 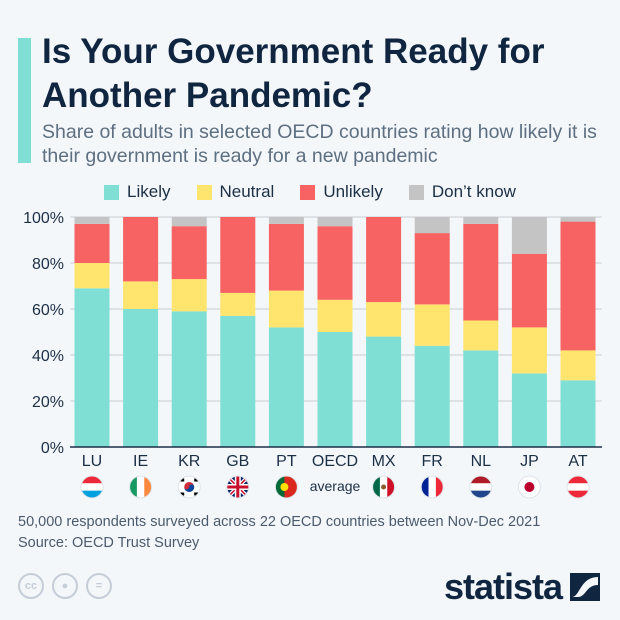 What do you see at coordinates (92, 487) in the screenshot?
I see `flag-lu-icon` at bounding box center [92, 487].